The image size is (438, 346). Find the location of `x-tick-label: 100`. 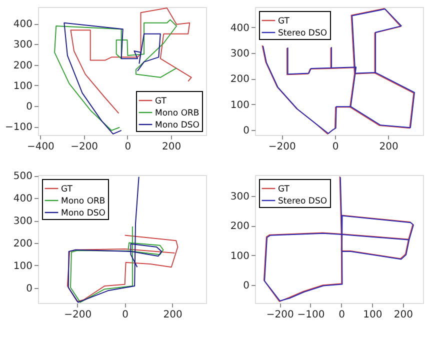

x-tick-label: 100 is located at coordinates (372, 315).